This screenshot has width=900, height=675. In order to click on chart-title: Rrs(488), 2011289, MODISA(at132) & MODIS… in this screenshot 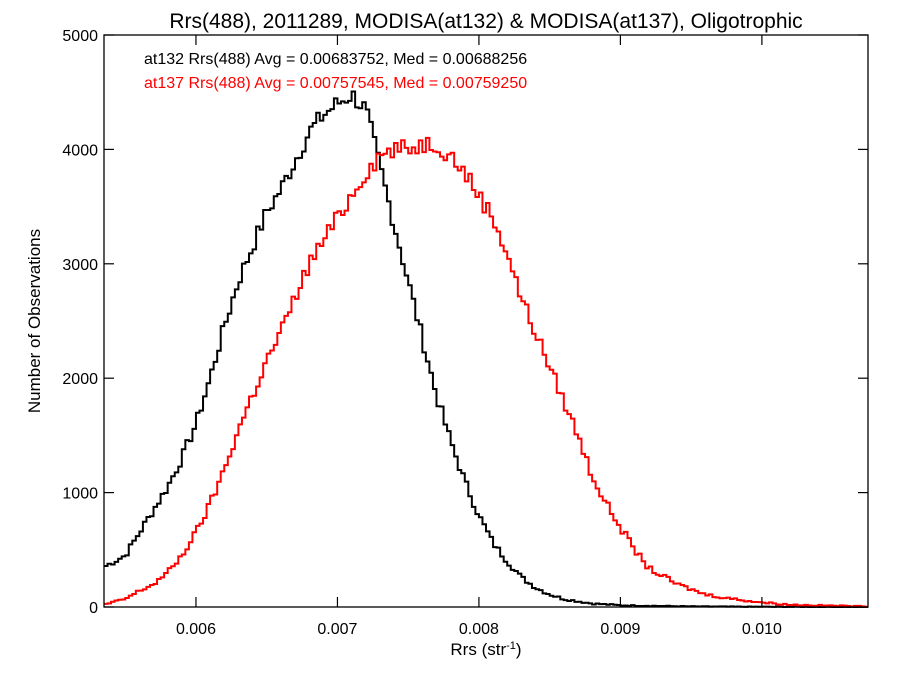, I will do `click(485, 21)`.